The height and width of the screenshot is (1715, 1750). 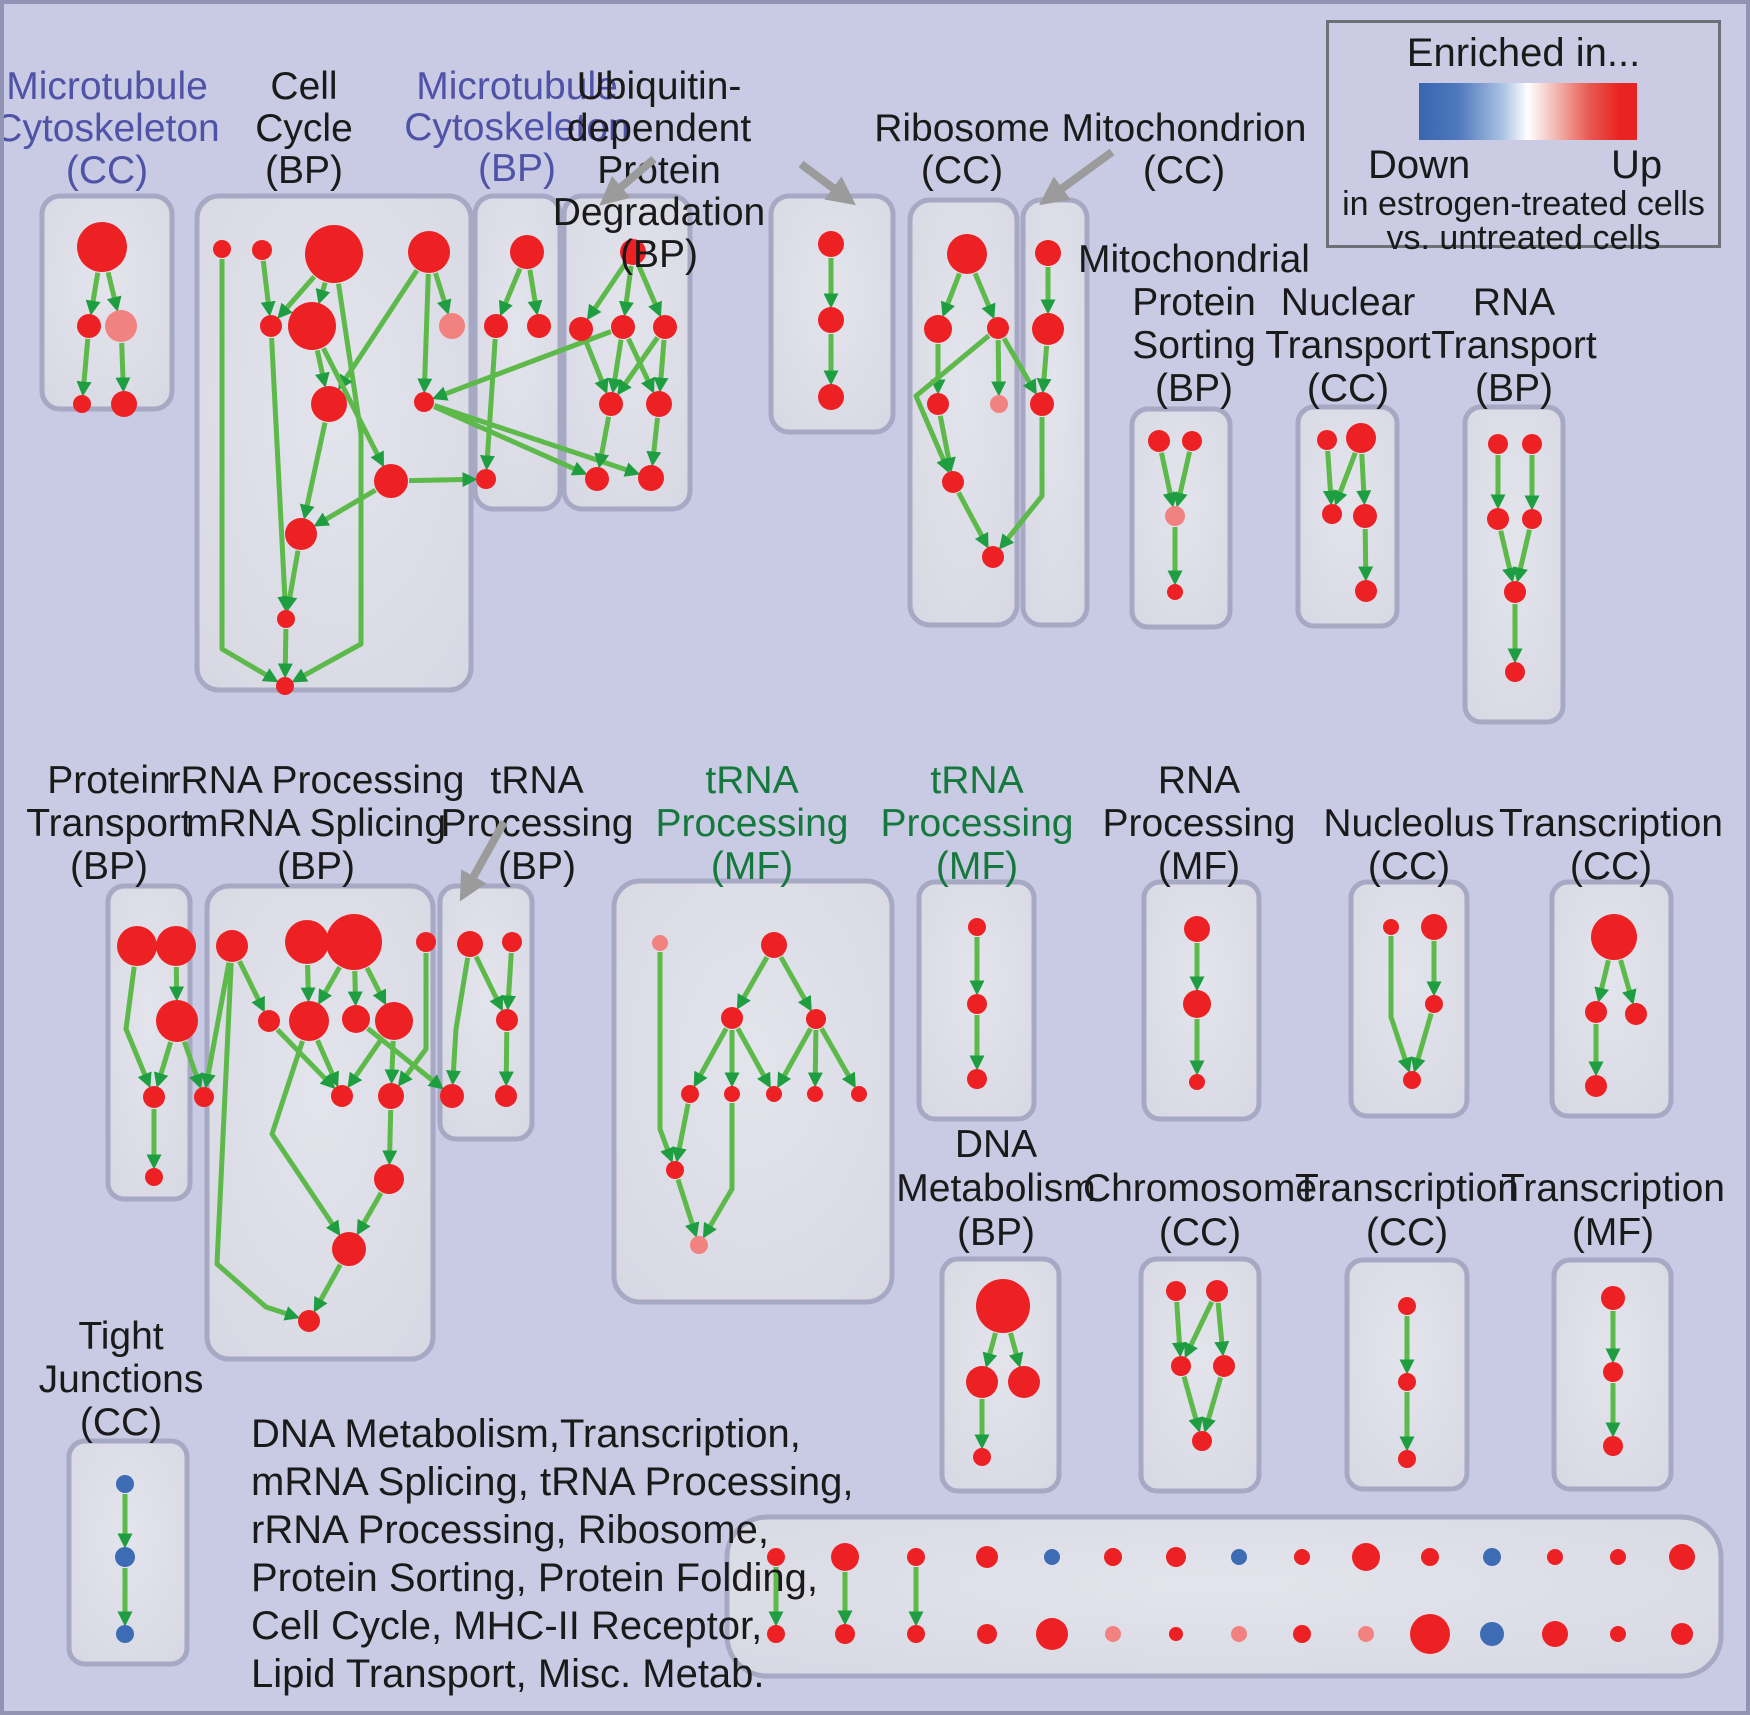 What do you see at coordinates (732, 1094) in the screenshot?
I see `go-node-tmr2` at bounding box center [732, 1094].